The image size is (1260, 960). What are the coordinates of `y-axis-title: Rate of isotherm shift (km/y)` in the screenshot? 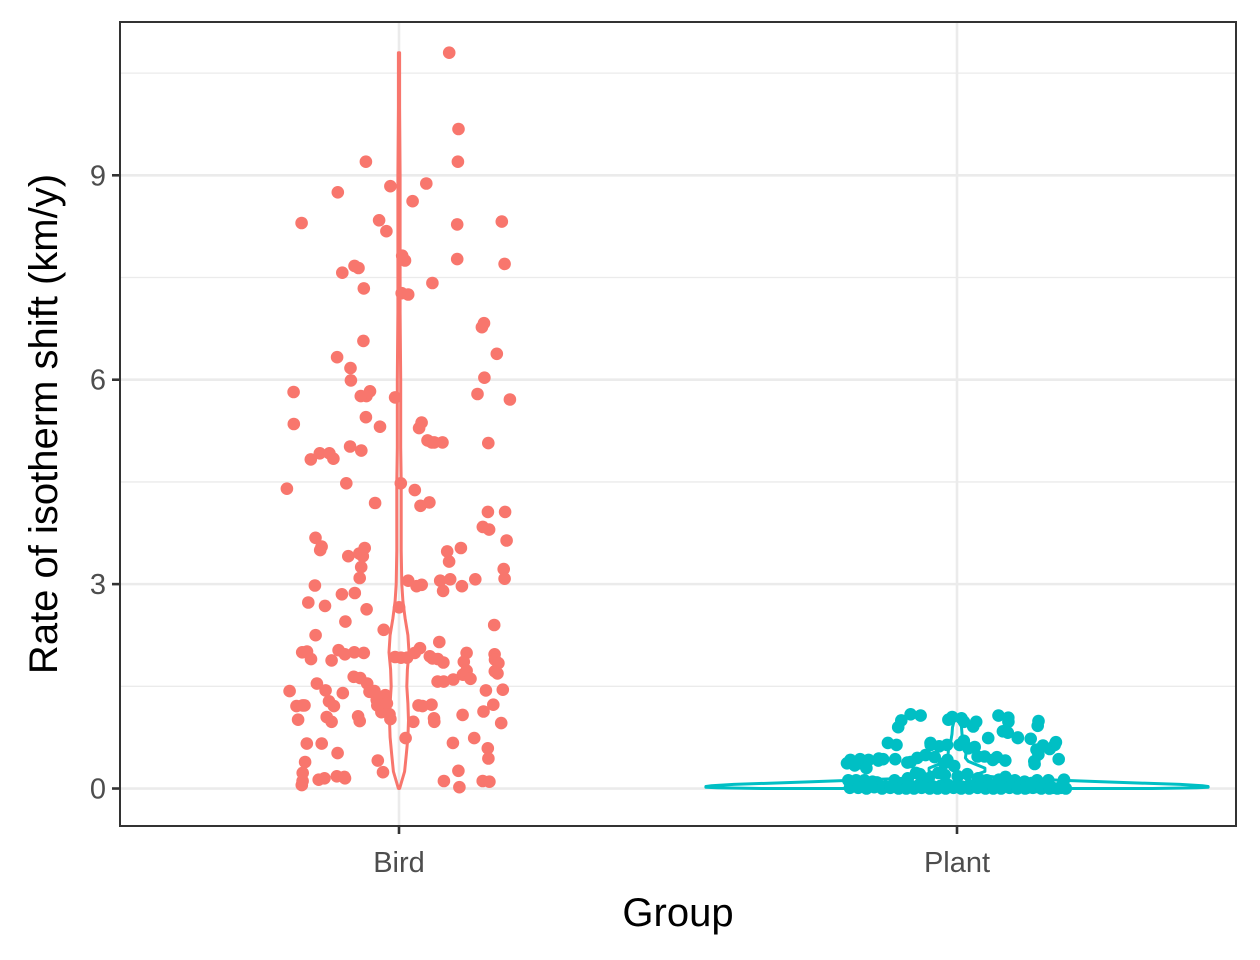 It's located at (44, 424).